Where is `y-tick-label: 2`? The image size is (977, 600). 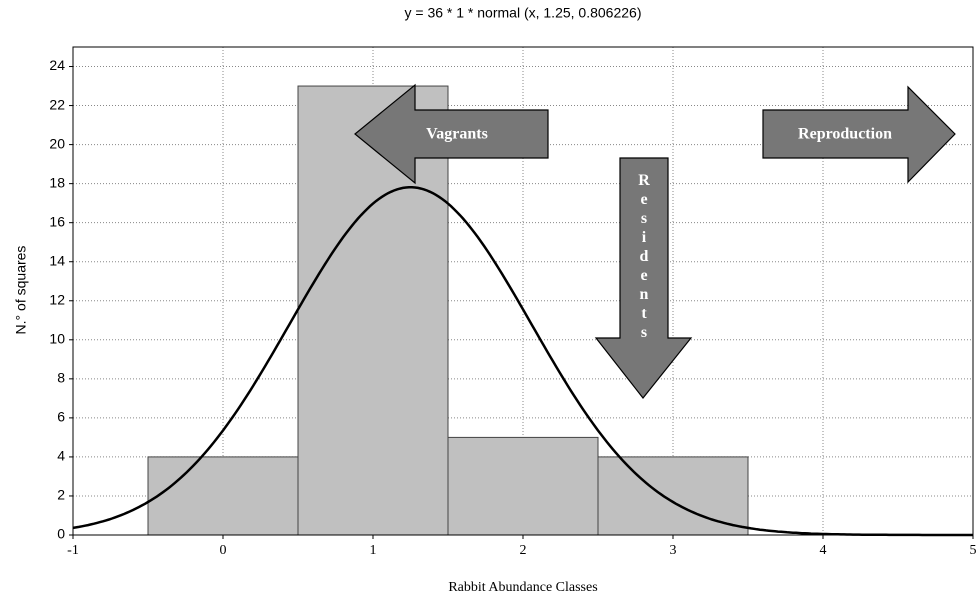
y-tick-label: 2 is located at coordinates (61, 495).